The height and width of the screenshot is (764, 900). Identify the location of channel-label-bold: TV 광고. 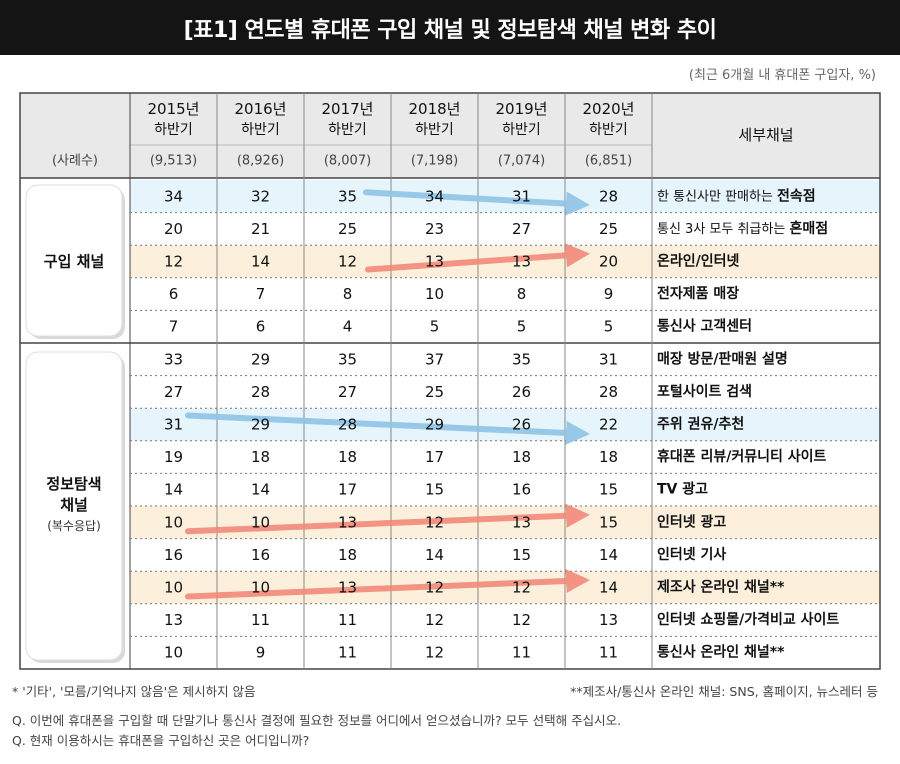
(682, 489).